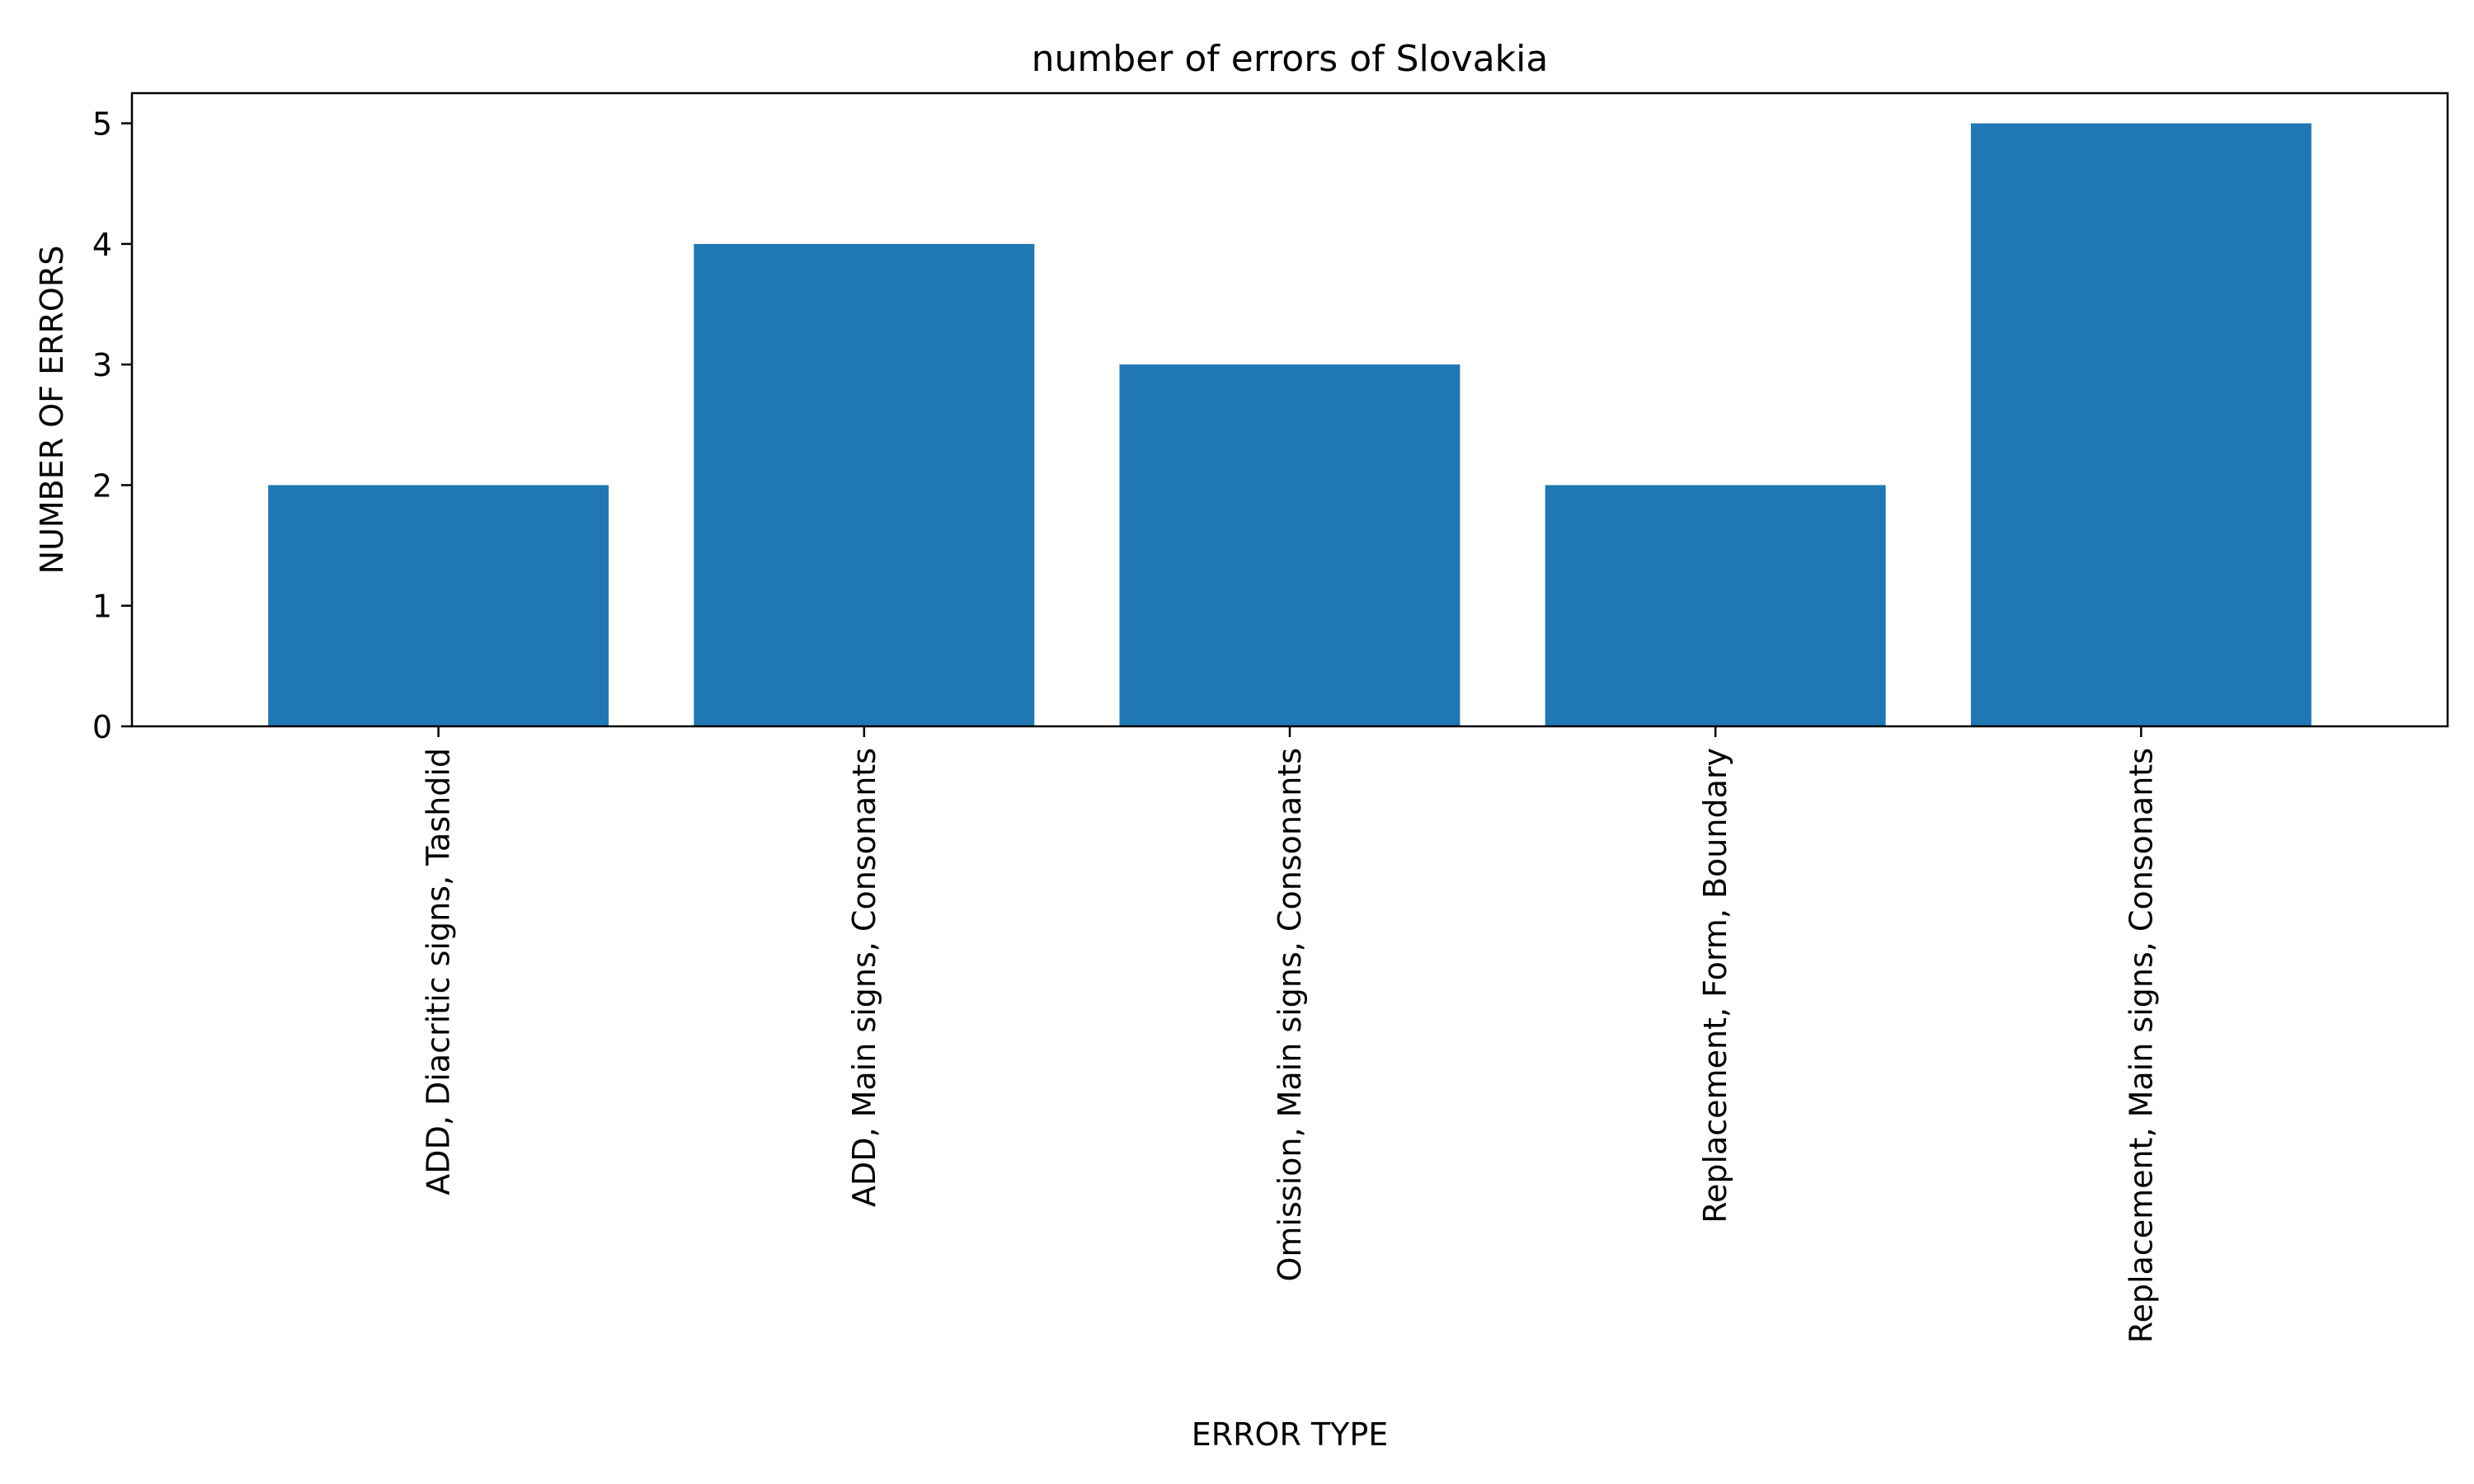 Image resolution: width=2474 pixels, height=1484 pixels. Describe the element at coordinates (2141, 1045) in the screenshot. I see `x-tick-label: Replacement, Main signs, Consonants` at that location.